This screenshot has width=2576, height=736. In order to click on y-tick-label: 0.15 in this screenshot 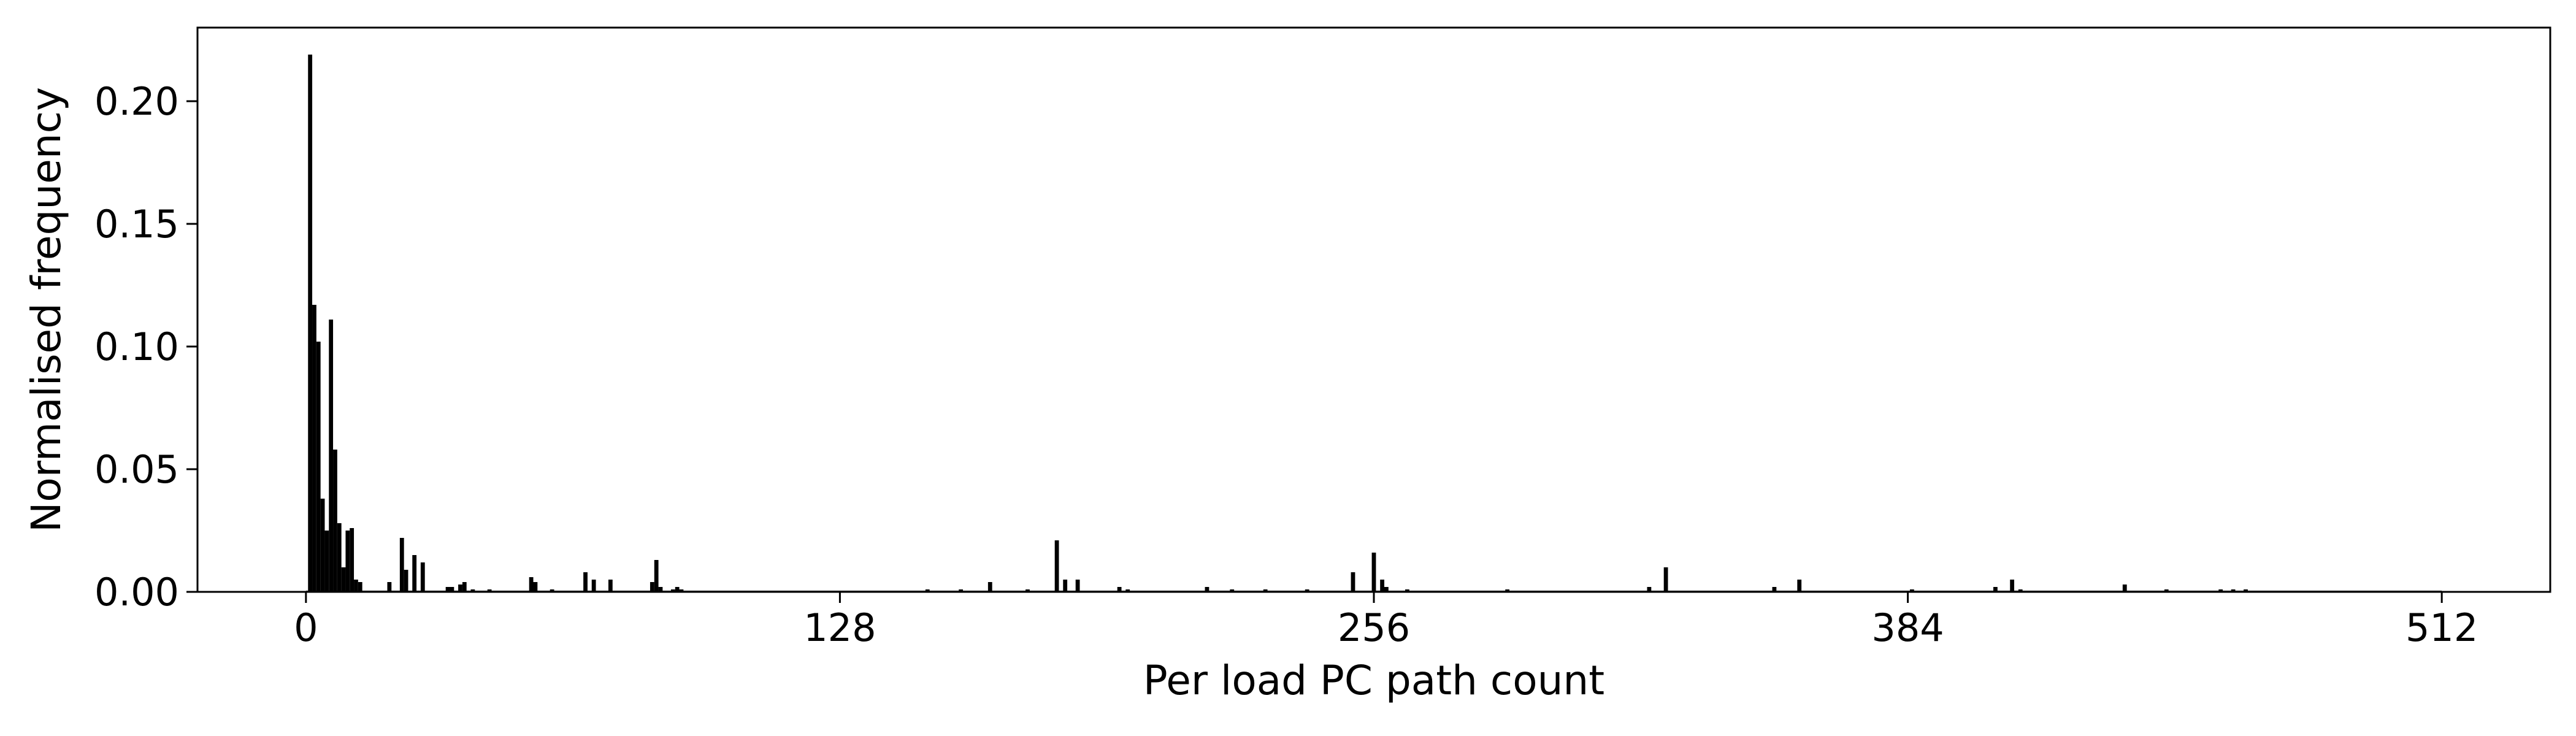, I will do `click(136, 224)`.